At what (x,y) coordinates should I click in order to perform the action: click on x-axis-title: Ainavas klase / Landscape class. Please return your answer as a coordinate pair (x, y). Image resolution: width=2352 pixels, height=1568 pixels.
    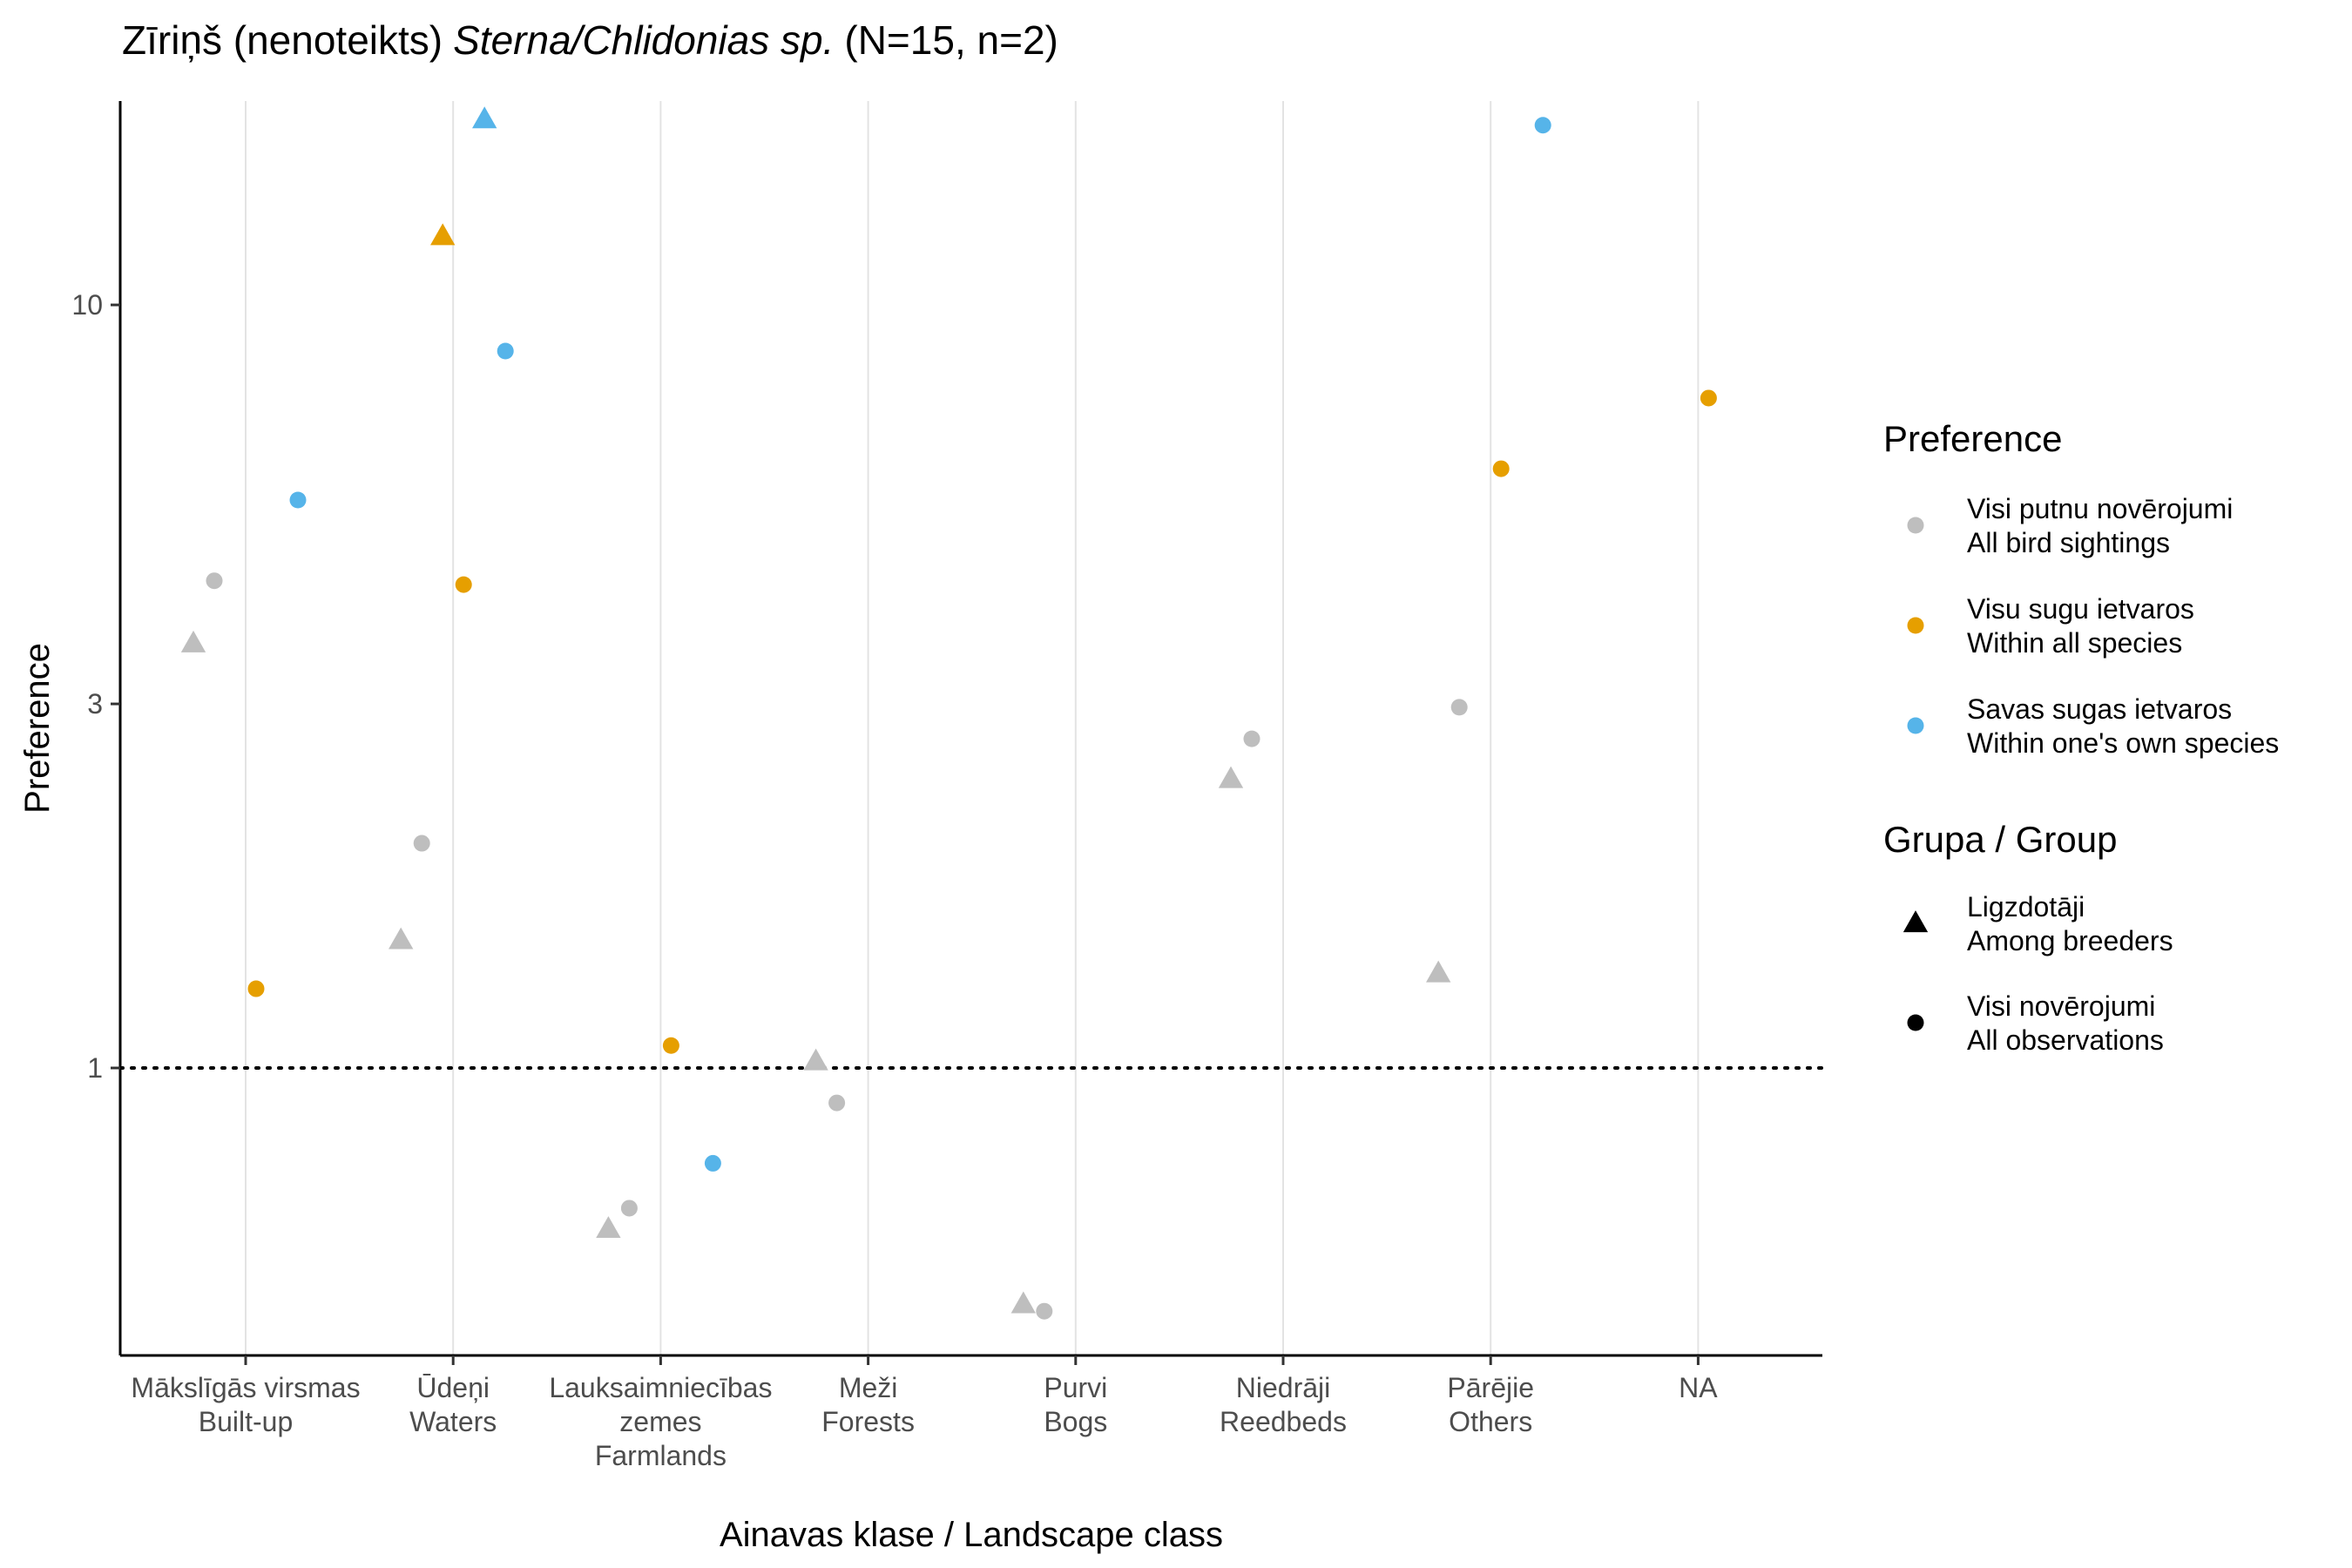
    Looking at the image, I should click on (972, 1535).